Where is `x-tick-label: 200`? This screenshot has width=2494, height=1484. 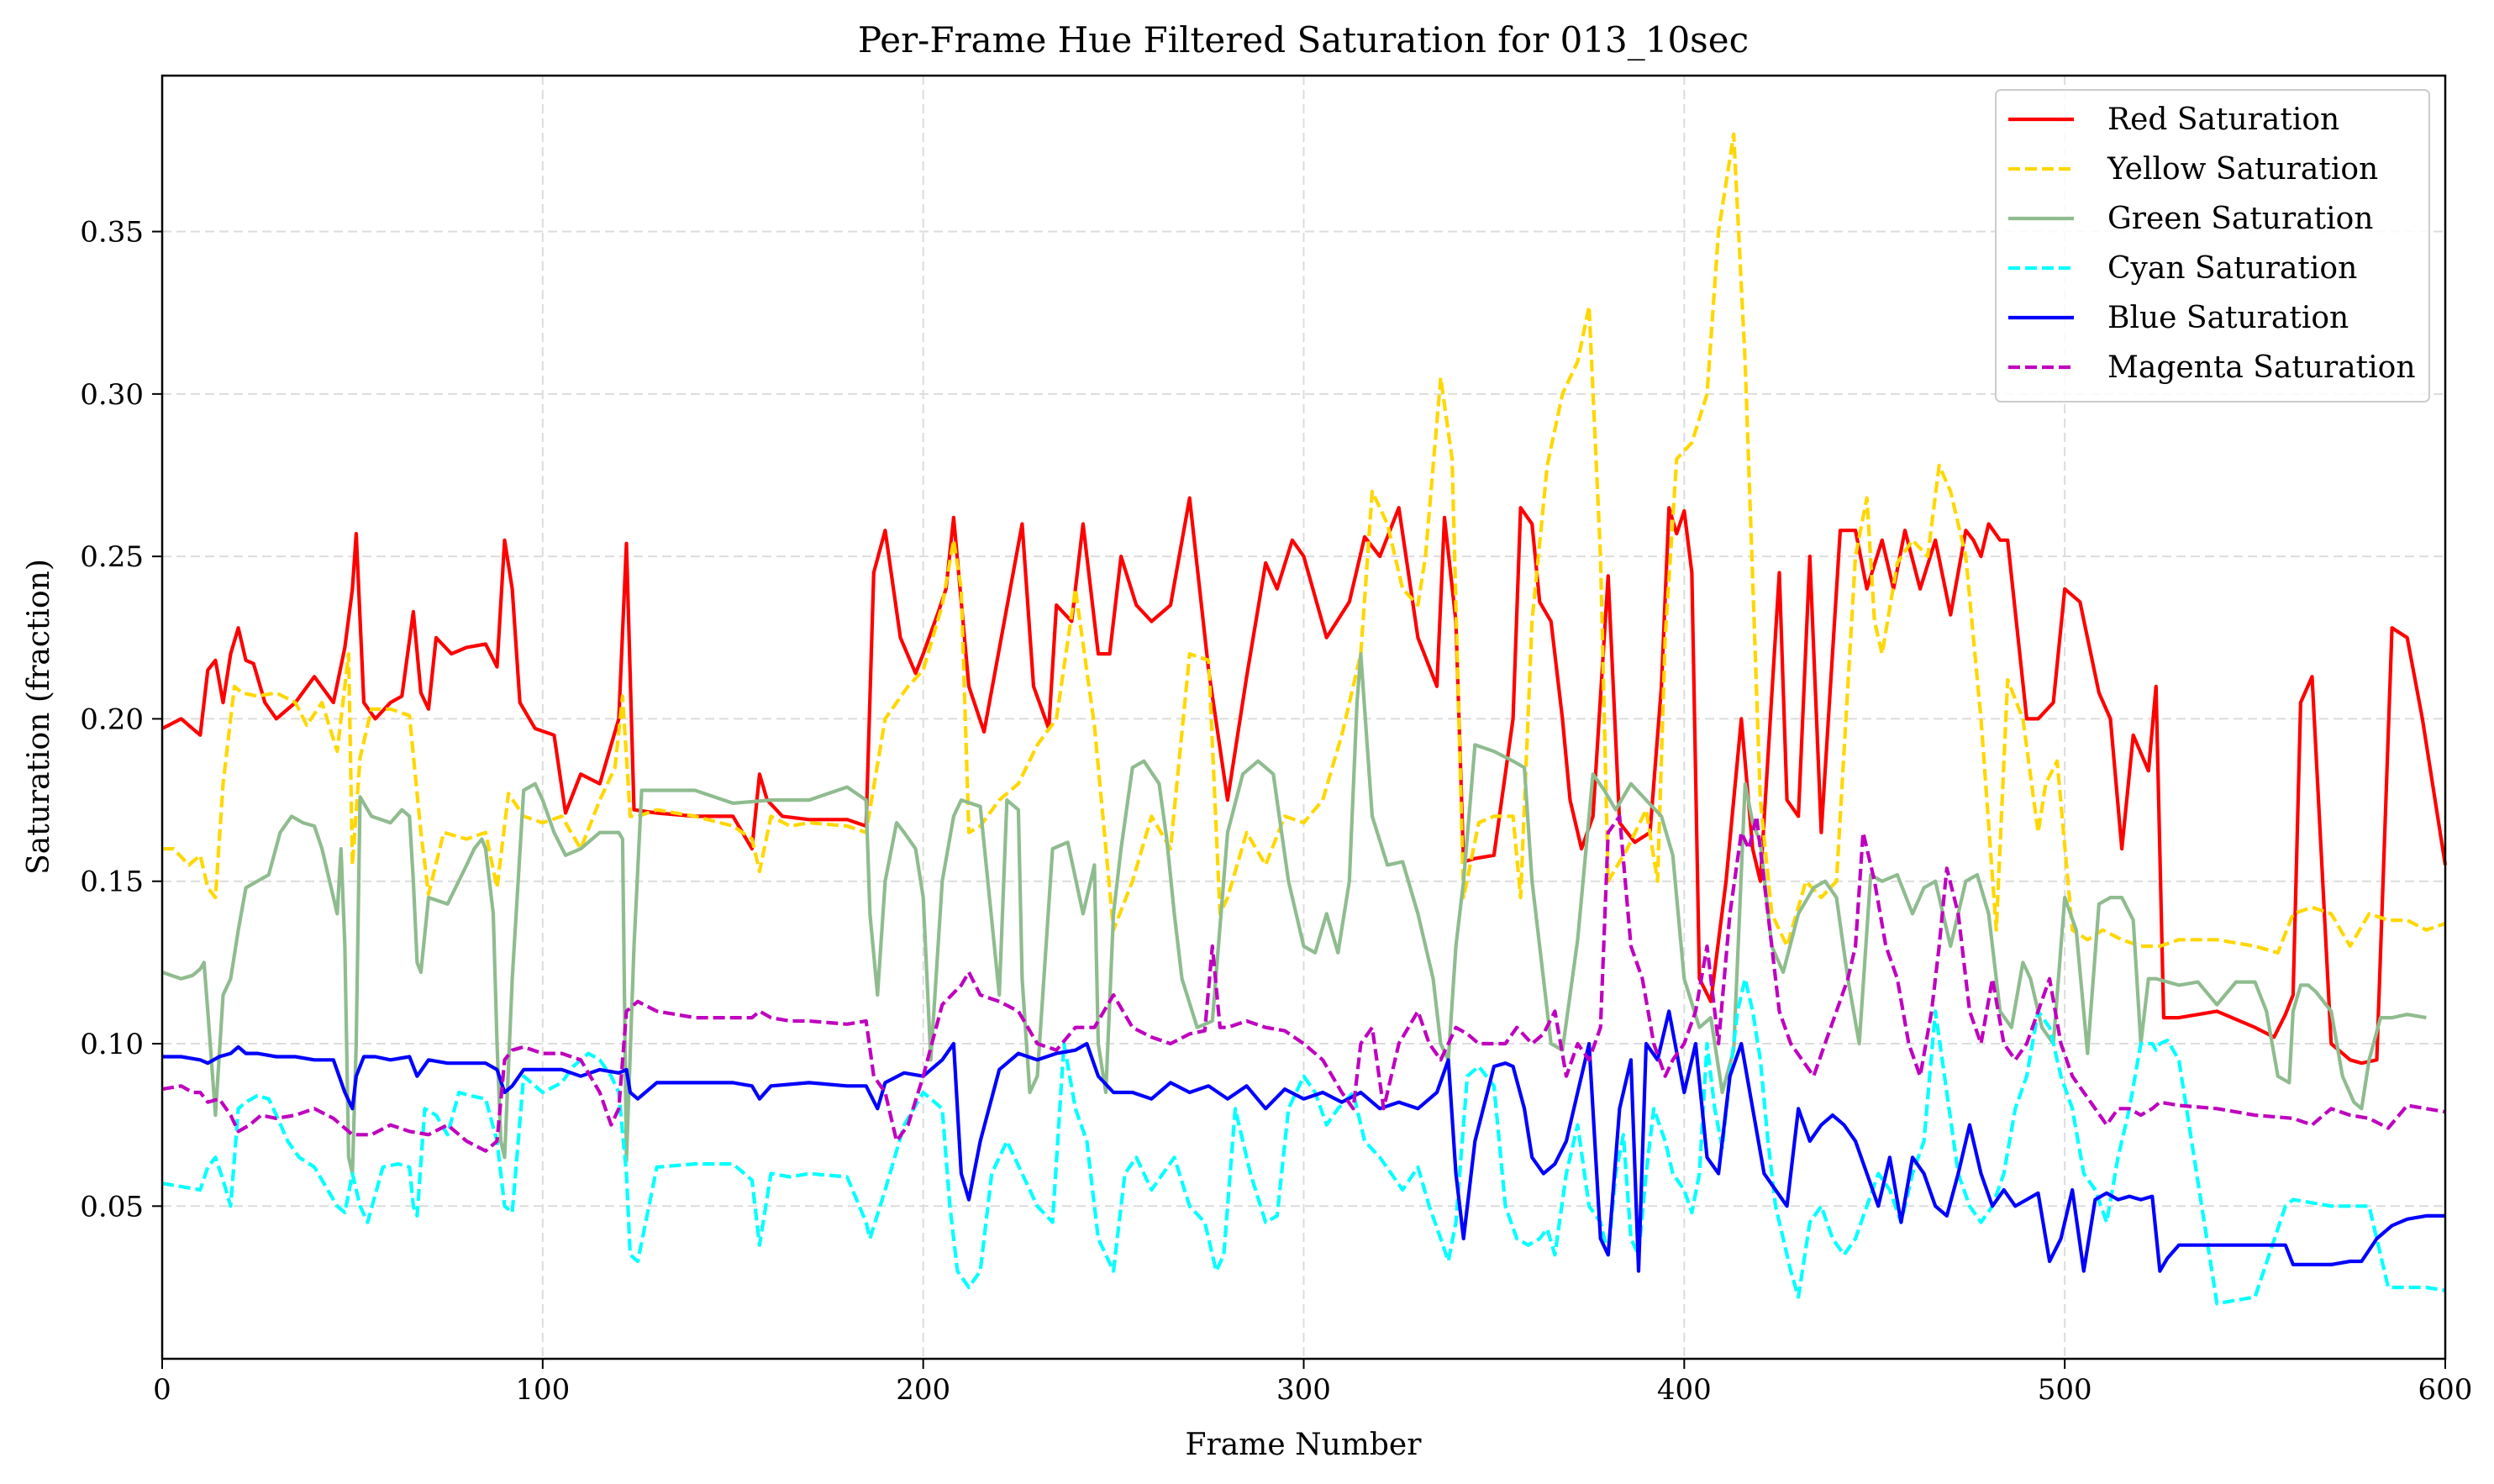
x-tick-label: 200 is located at coordinates (923, 1390).